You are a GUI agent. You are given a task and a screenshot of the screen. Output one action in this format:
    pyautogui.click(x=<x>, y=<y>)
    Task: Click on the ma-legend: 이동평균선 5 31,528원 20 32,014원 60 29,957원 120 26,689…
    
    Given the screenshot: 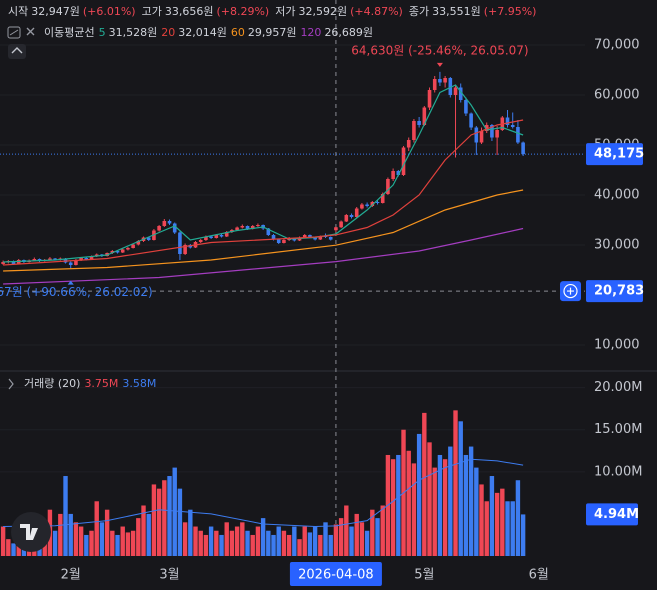 What is the action you would take?
    pyautogui.click(x=208, y=32)
    